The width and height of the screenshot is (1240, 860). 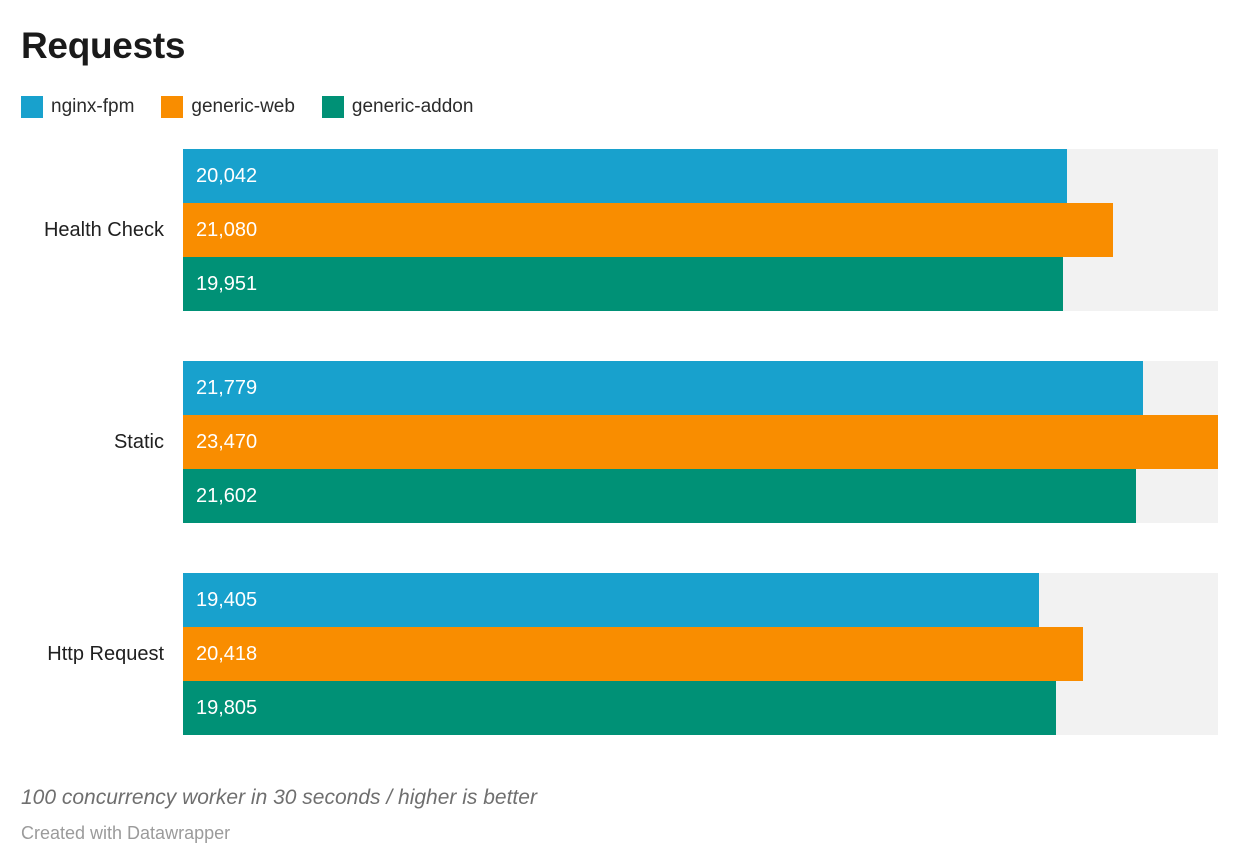 What do you see at coordinates (32, 106) in the screenshot?
I see `legend-swatch-nginx-fpm` at bounding box center [32, 106].